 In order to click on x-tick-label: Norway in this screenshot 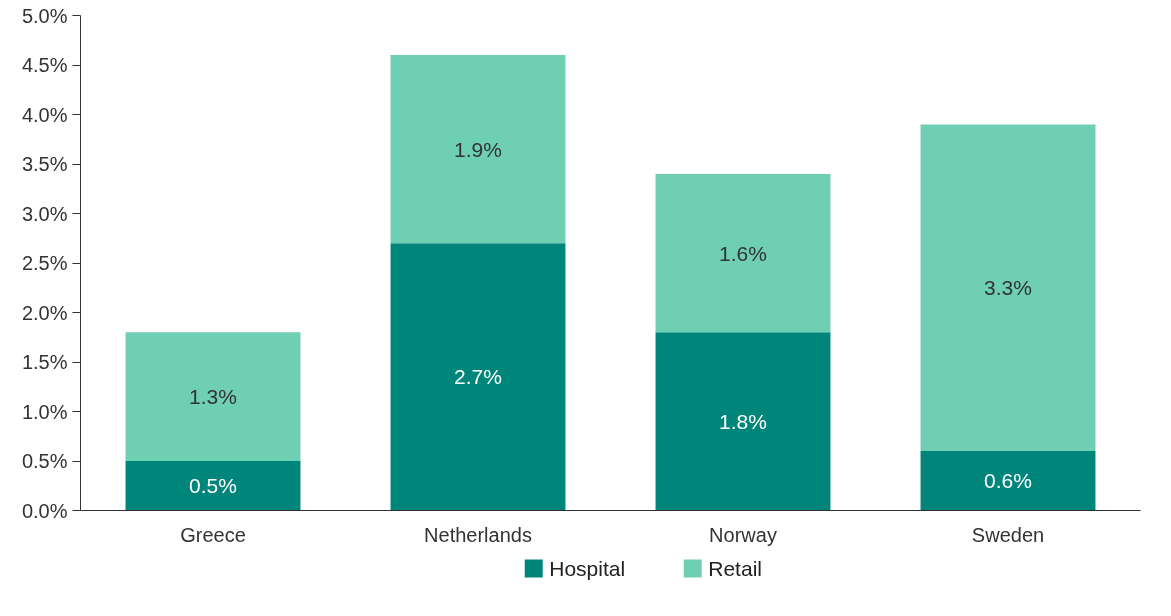, I will do `click(743, 534)`.